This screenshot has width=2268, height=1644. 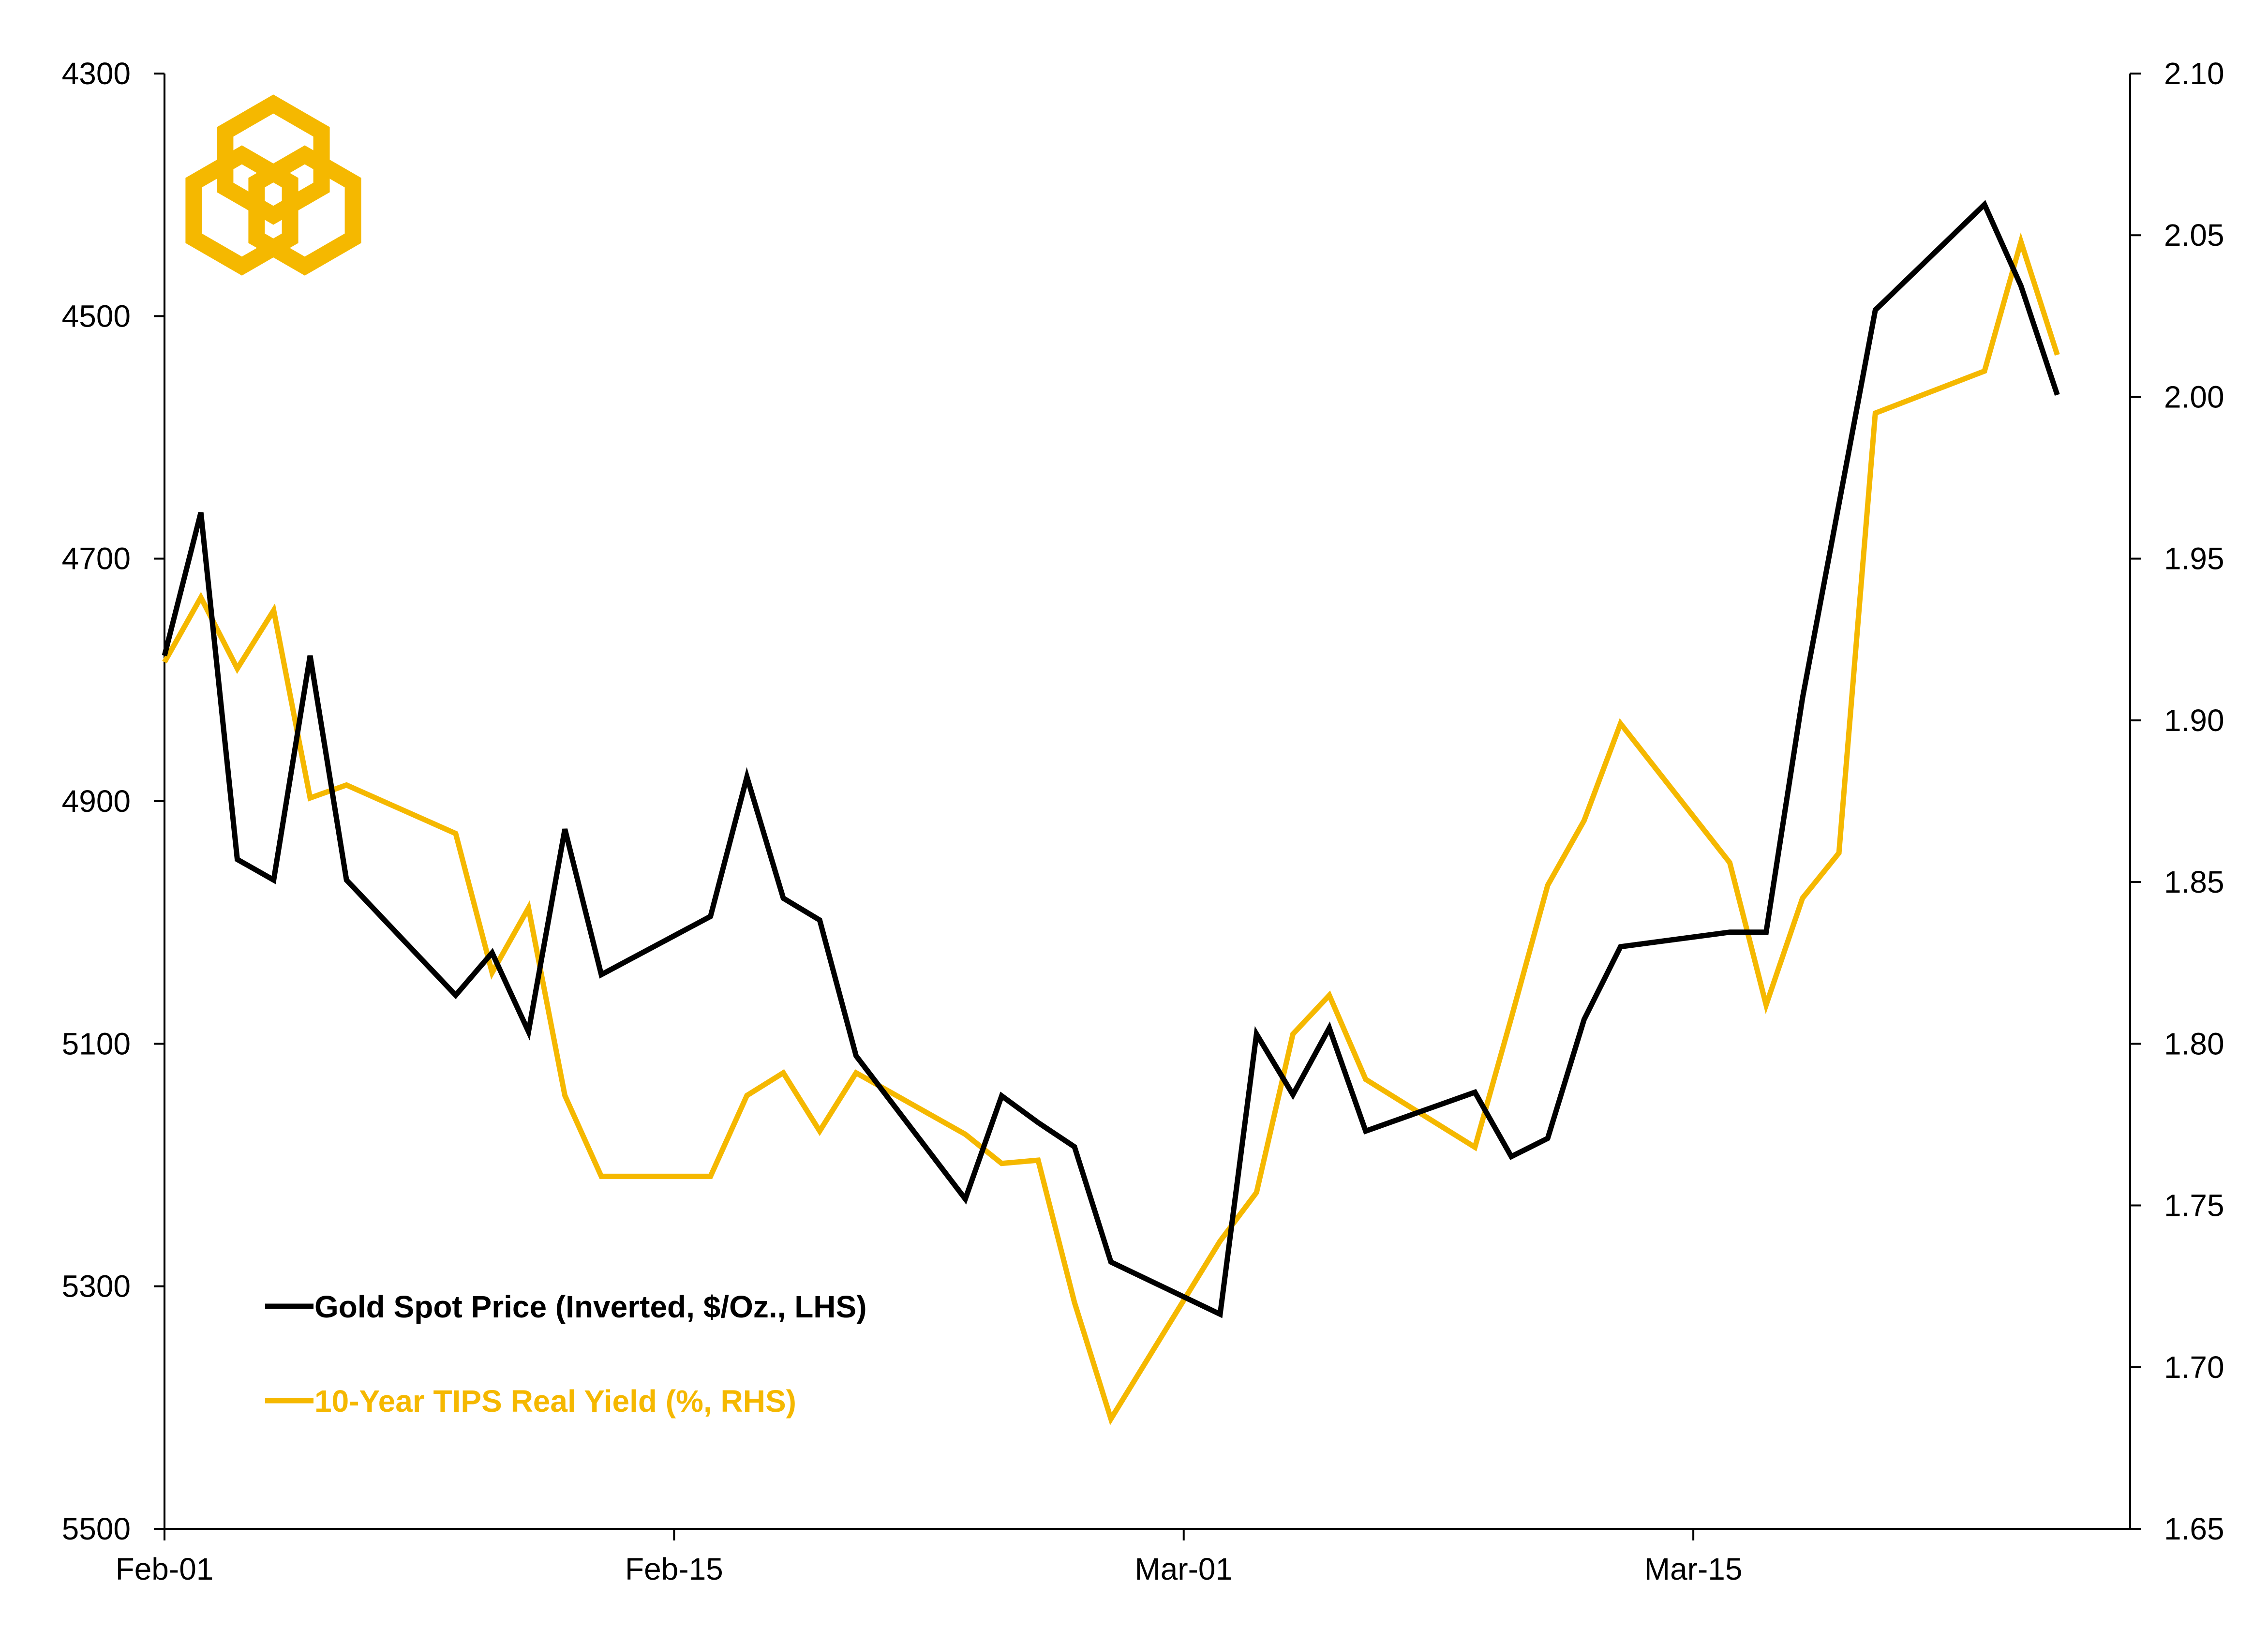 What do you see at coordinates (555, 1401) in the screenshot?
I see `legend-label: 10-Year TIPS Real Yield (%, RHS)` at bounding box center [555, 1401].